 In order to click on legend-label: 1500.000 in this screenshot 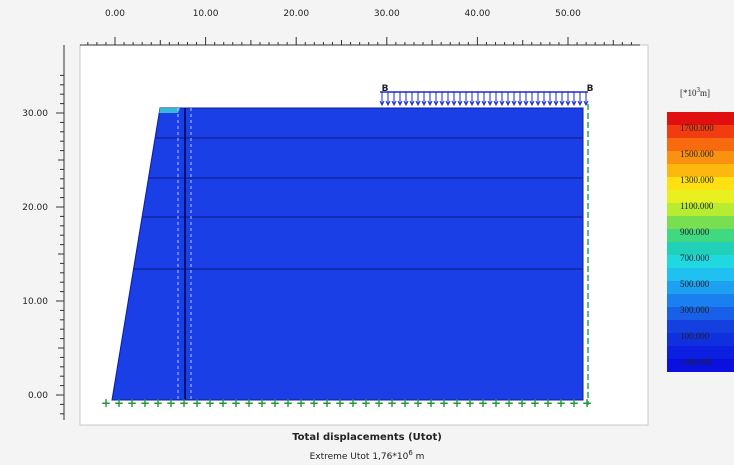, I will do `click(697, 154)`.